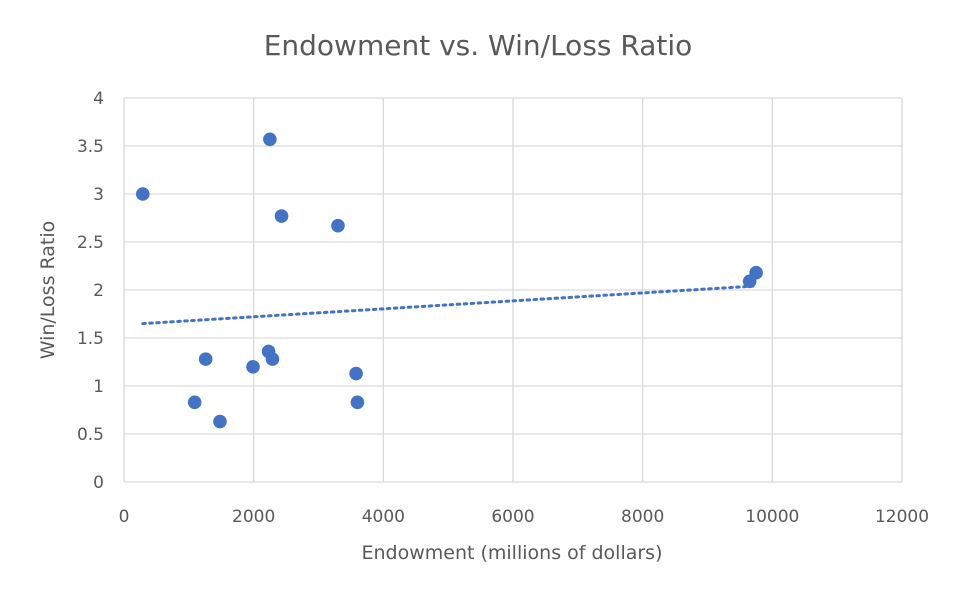 This screenshot has height=602, width=955. Describe the element at coordinates (902, 517) in the screenshot. I see `x-tick-label: 12000` at that location.